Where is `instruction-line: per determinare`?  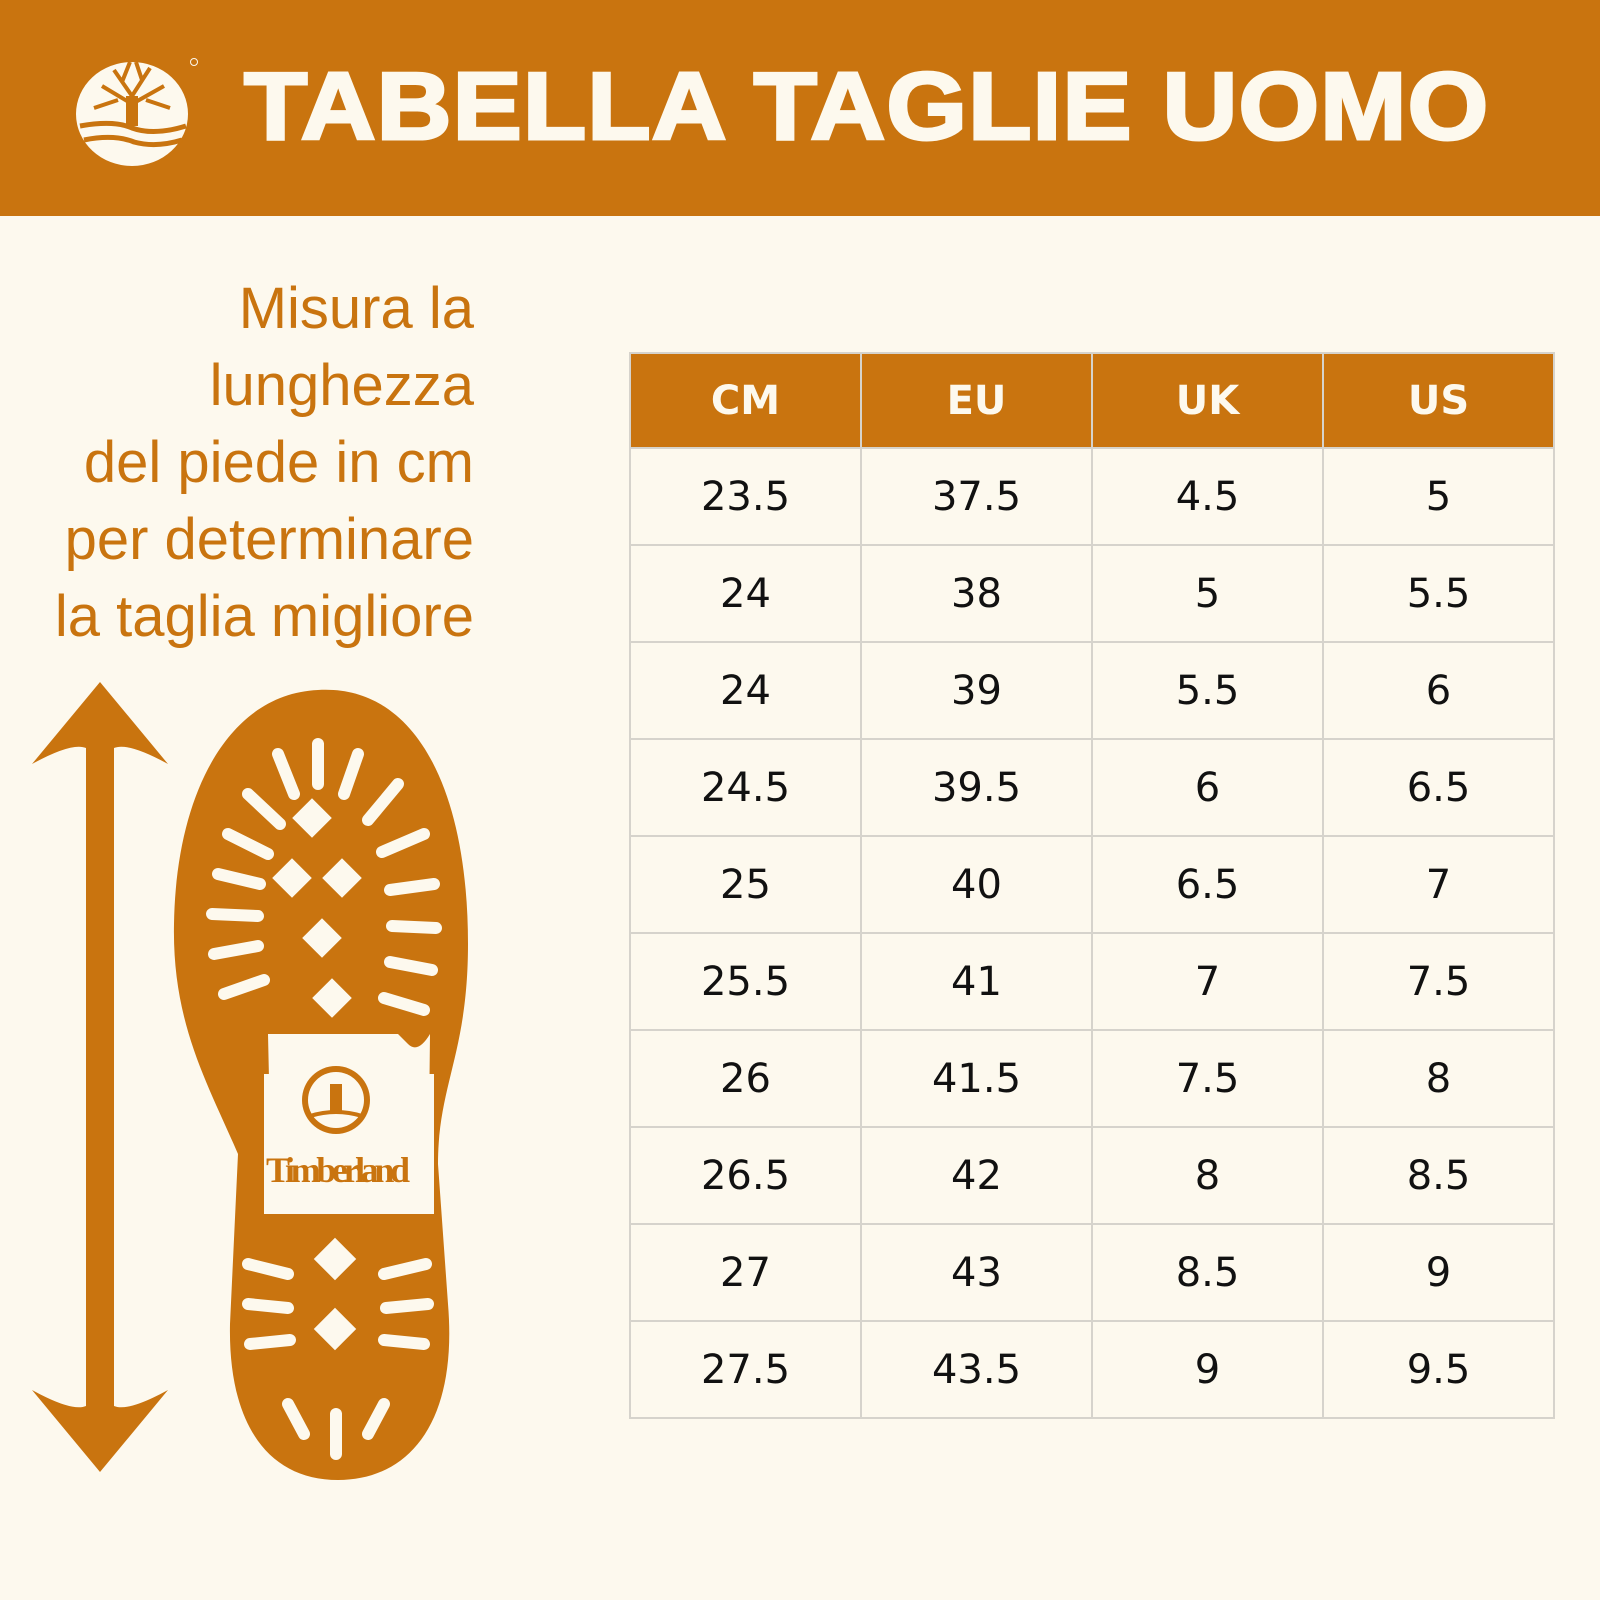
instruction-line: per determinare is located at coordinates (269, 539).